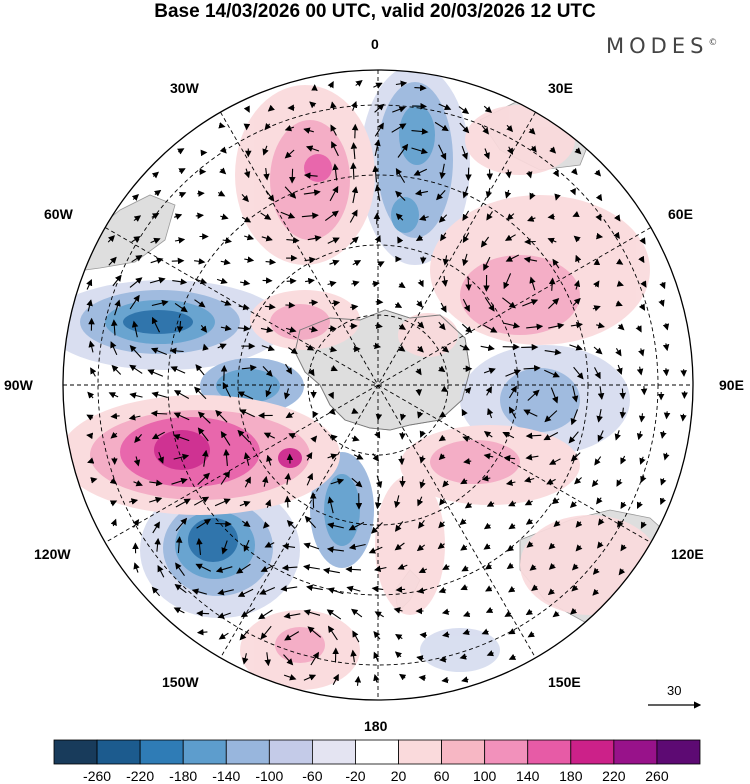  Describe the element at coordinates (570, 776) in the screenshot. I see `colorbar-tick-label: 180` at that location.